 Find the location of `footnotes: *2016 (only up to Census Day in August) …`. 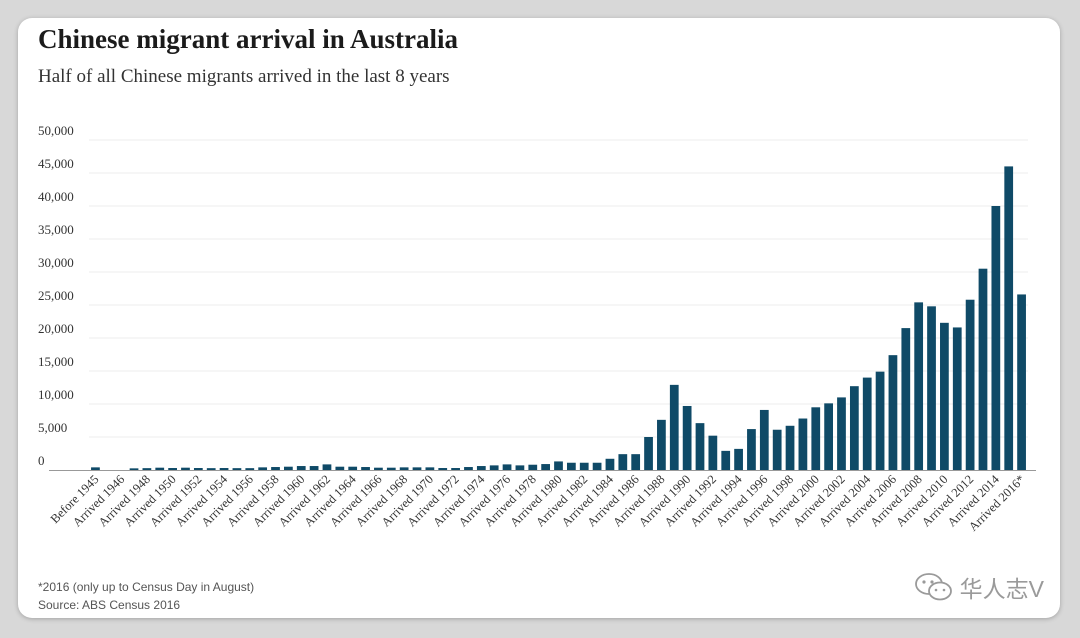

footnotes: *2016 (only up to Census Day in August) … is located at coordinates (146, 596).